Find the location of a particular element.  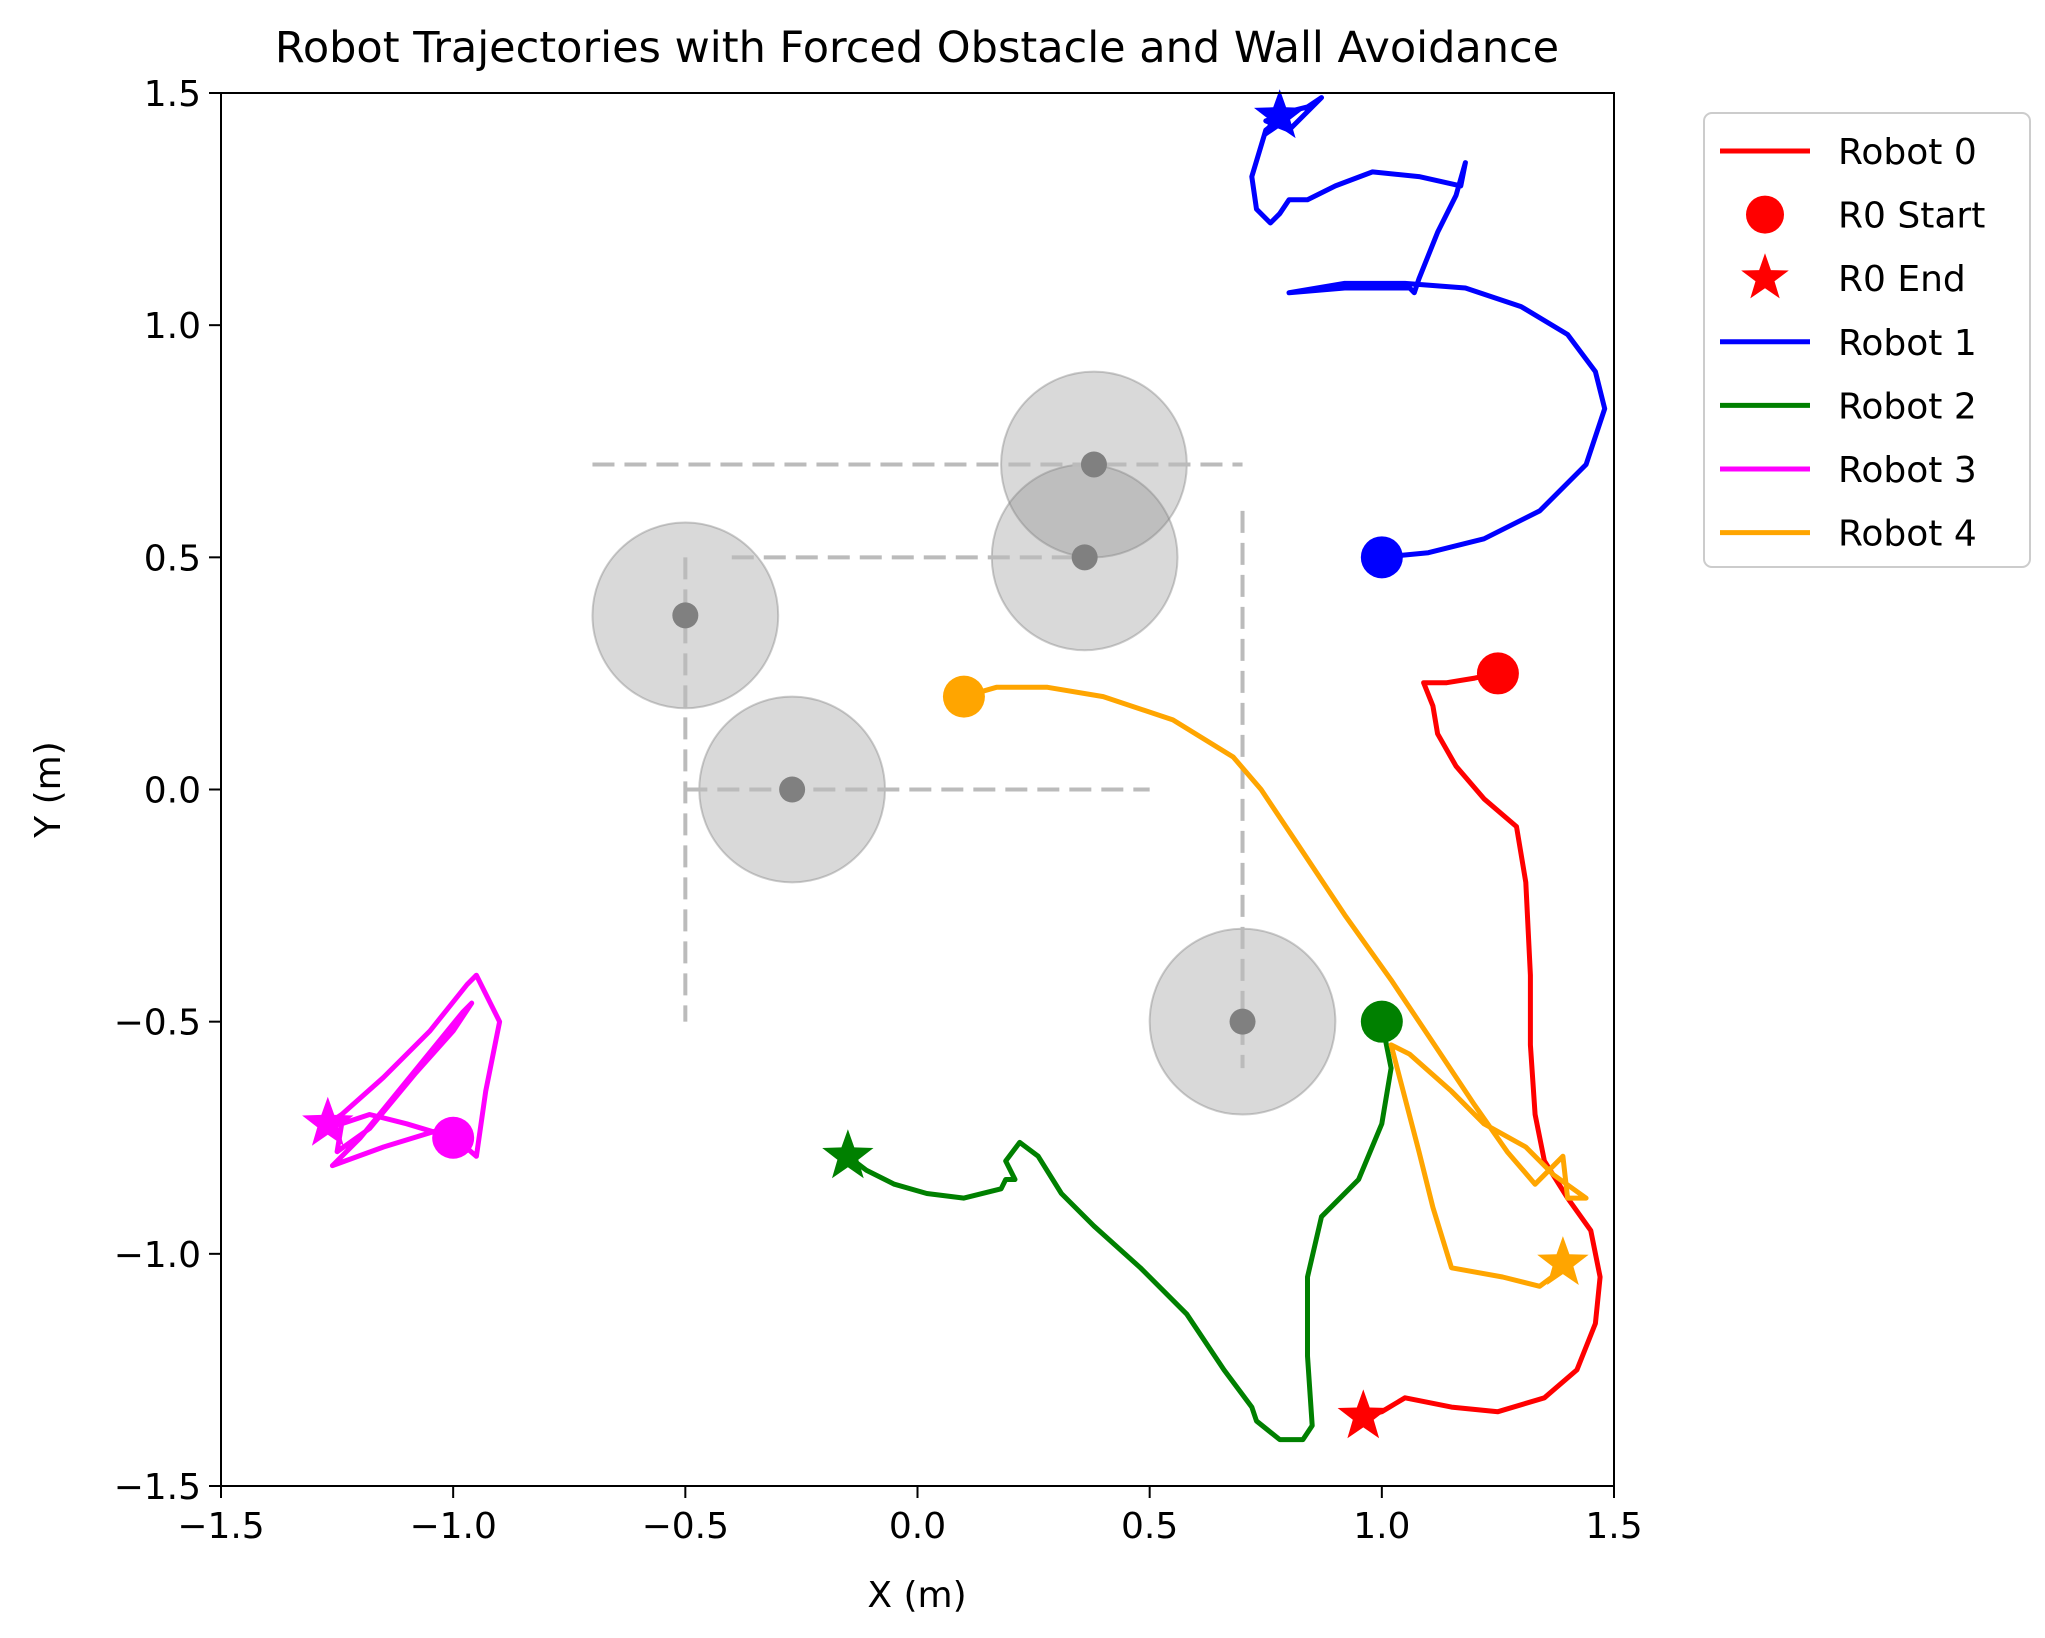

y-axis-label: Y (m) is located at coordinates (48, 790).